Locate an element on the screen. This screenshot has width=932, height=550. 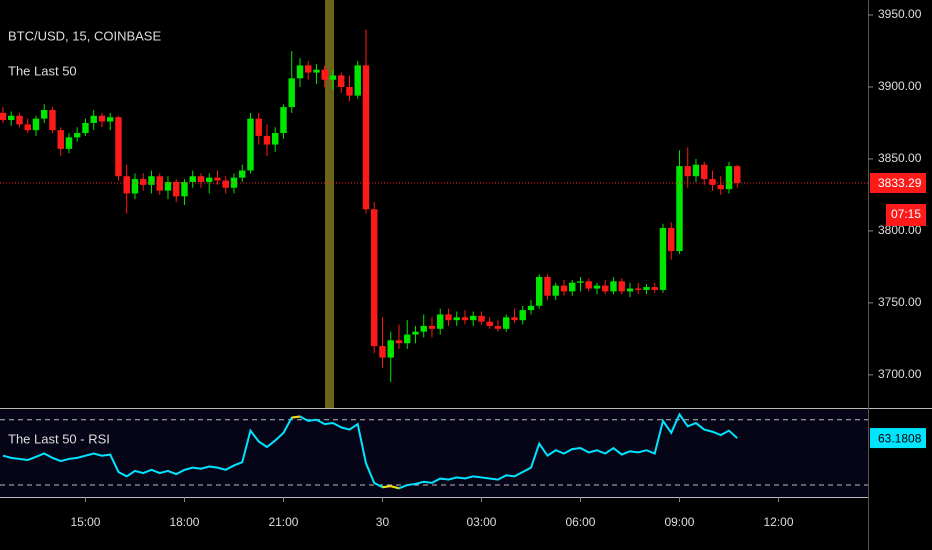
y-tick-label: 3700.00 is located at coordinates (900, 374).